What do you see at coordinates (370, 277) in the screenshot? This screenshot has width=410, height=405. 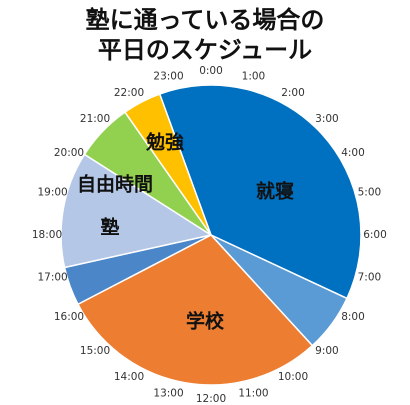 I see `hour-label: 7:00` at bounding box center [370, 277].